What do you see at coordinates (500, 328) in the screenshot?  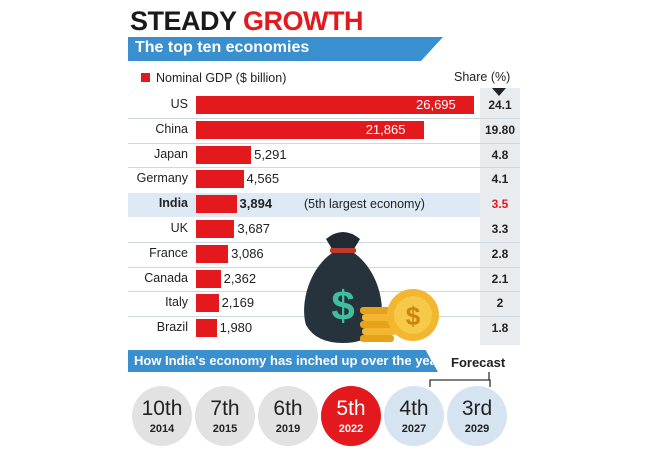 I see `share-value-brazil: 1.8` at bounding box center [500, 328].